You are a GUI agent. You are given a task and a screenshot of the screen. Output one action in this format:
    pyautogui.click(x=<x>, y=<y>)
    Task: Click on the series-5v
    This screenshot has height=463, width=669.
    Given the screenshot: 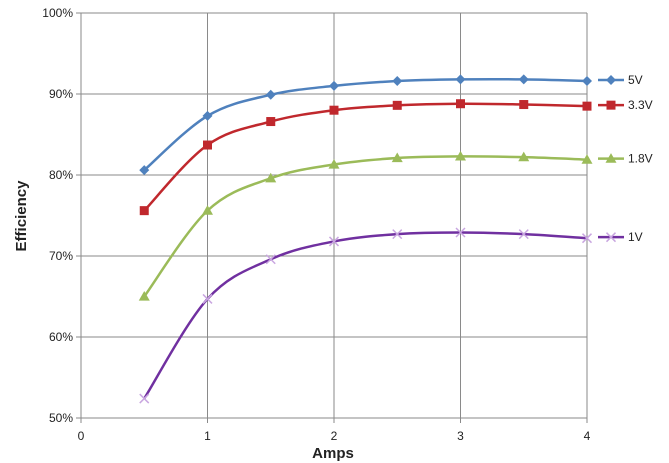 What is the action you would take?
    pyautogui.click(x=365, y=125)
    